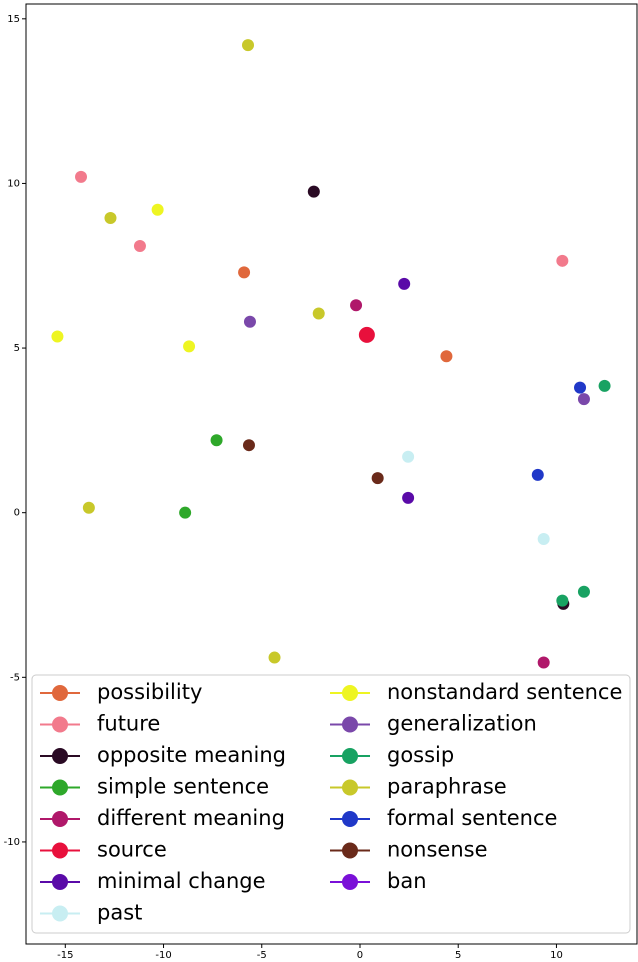  Describe the element at coordinates (119, 913) in the screenshot. I see `legend-label: past` at that location.